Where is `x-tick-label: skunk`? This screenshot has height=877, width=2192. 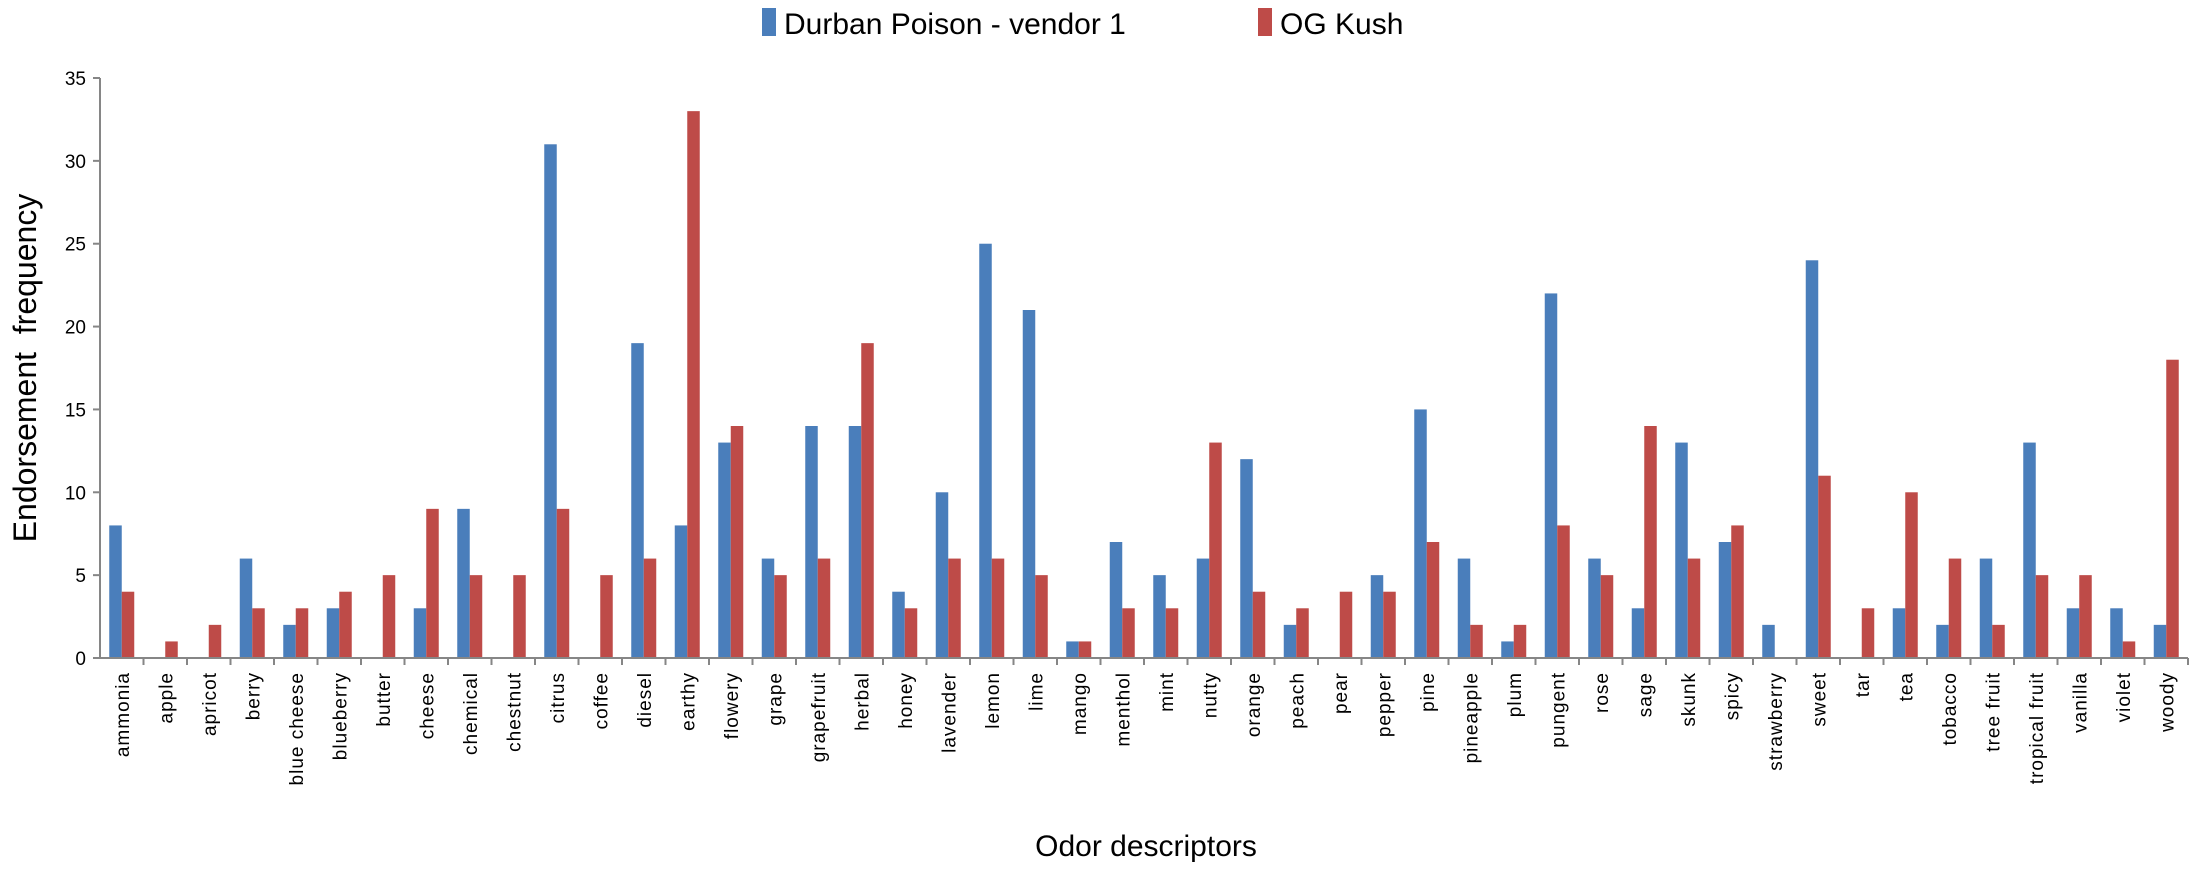
x-tick-label: skunk is located at coordinates (1689, 699).